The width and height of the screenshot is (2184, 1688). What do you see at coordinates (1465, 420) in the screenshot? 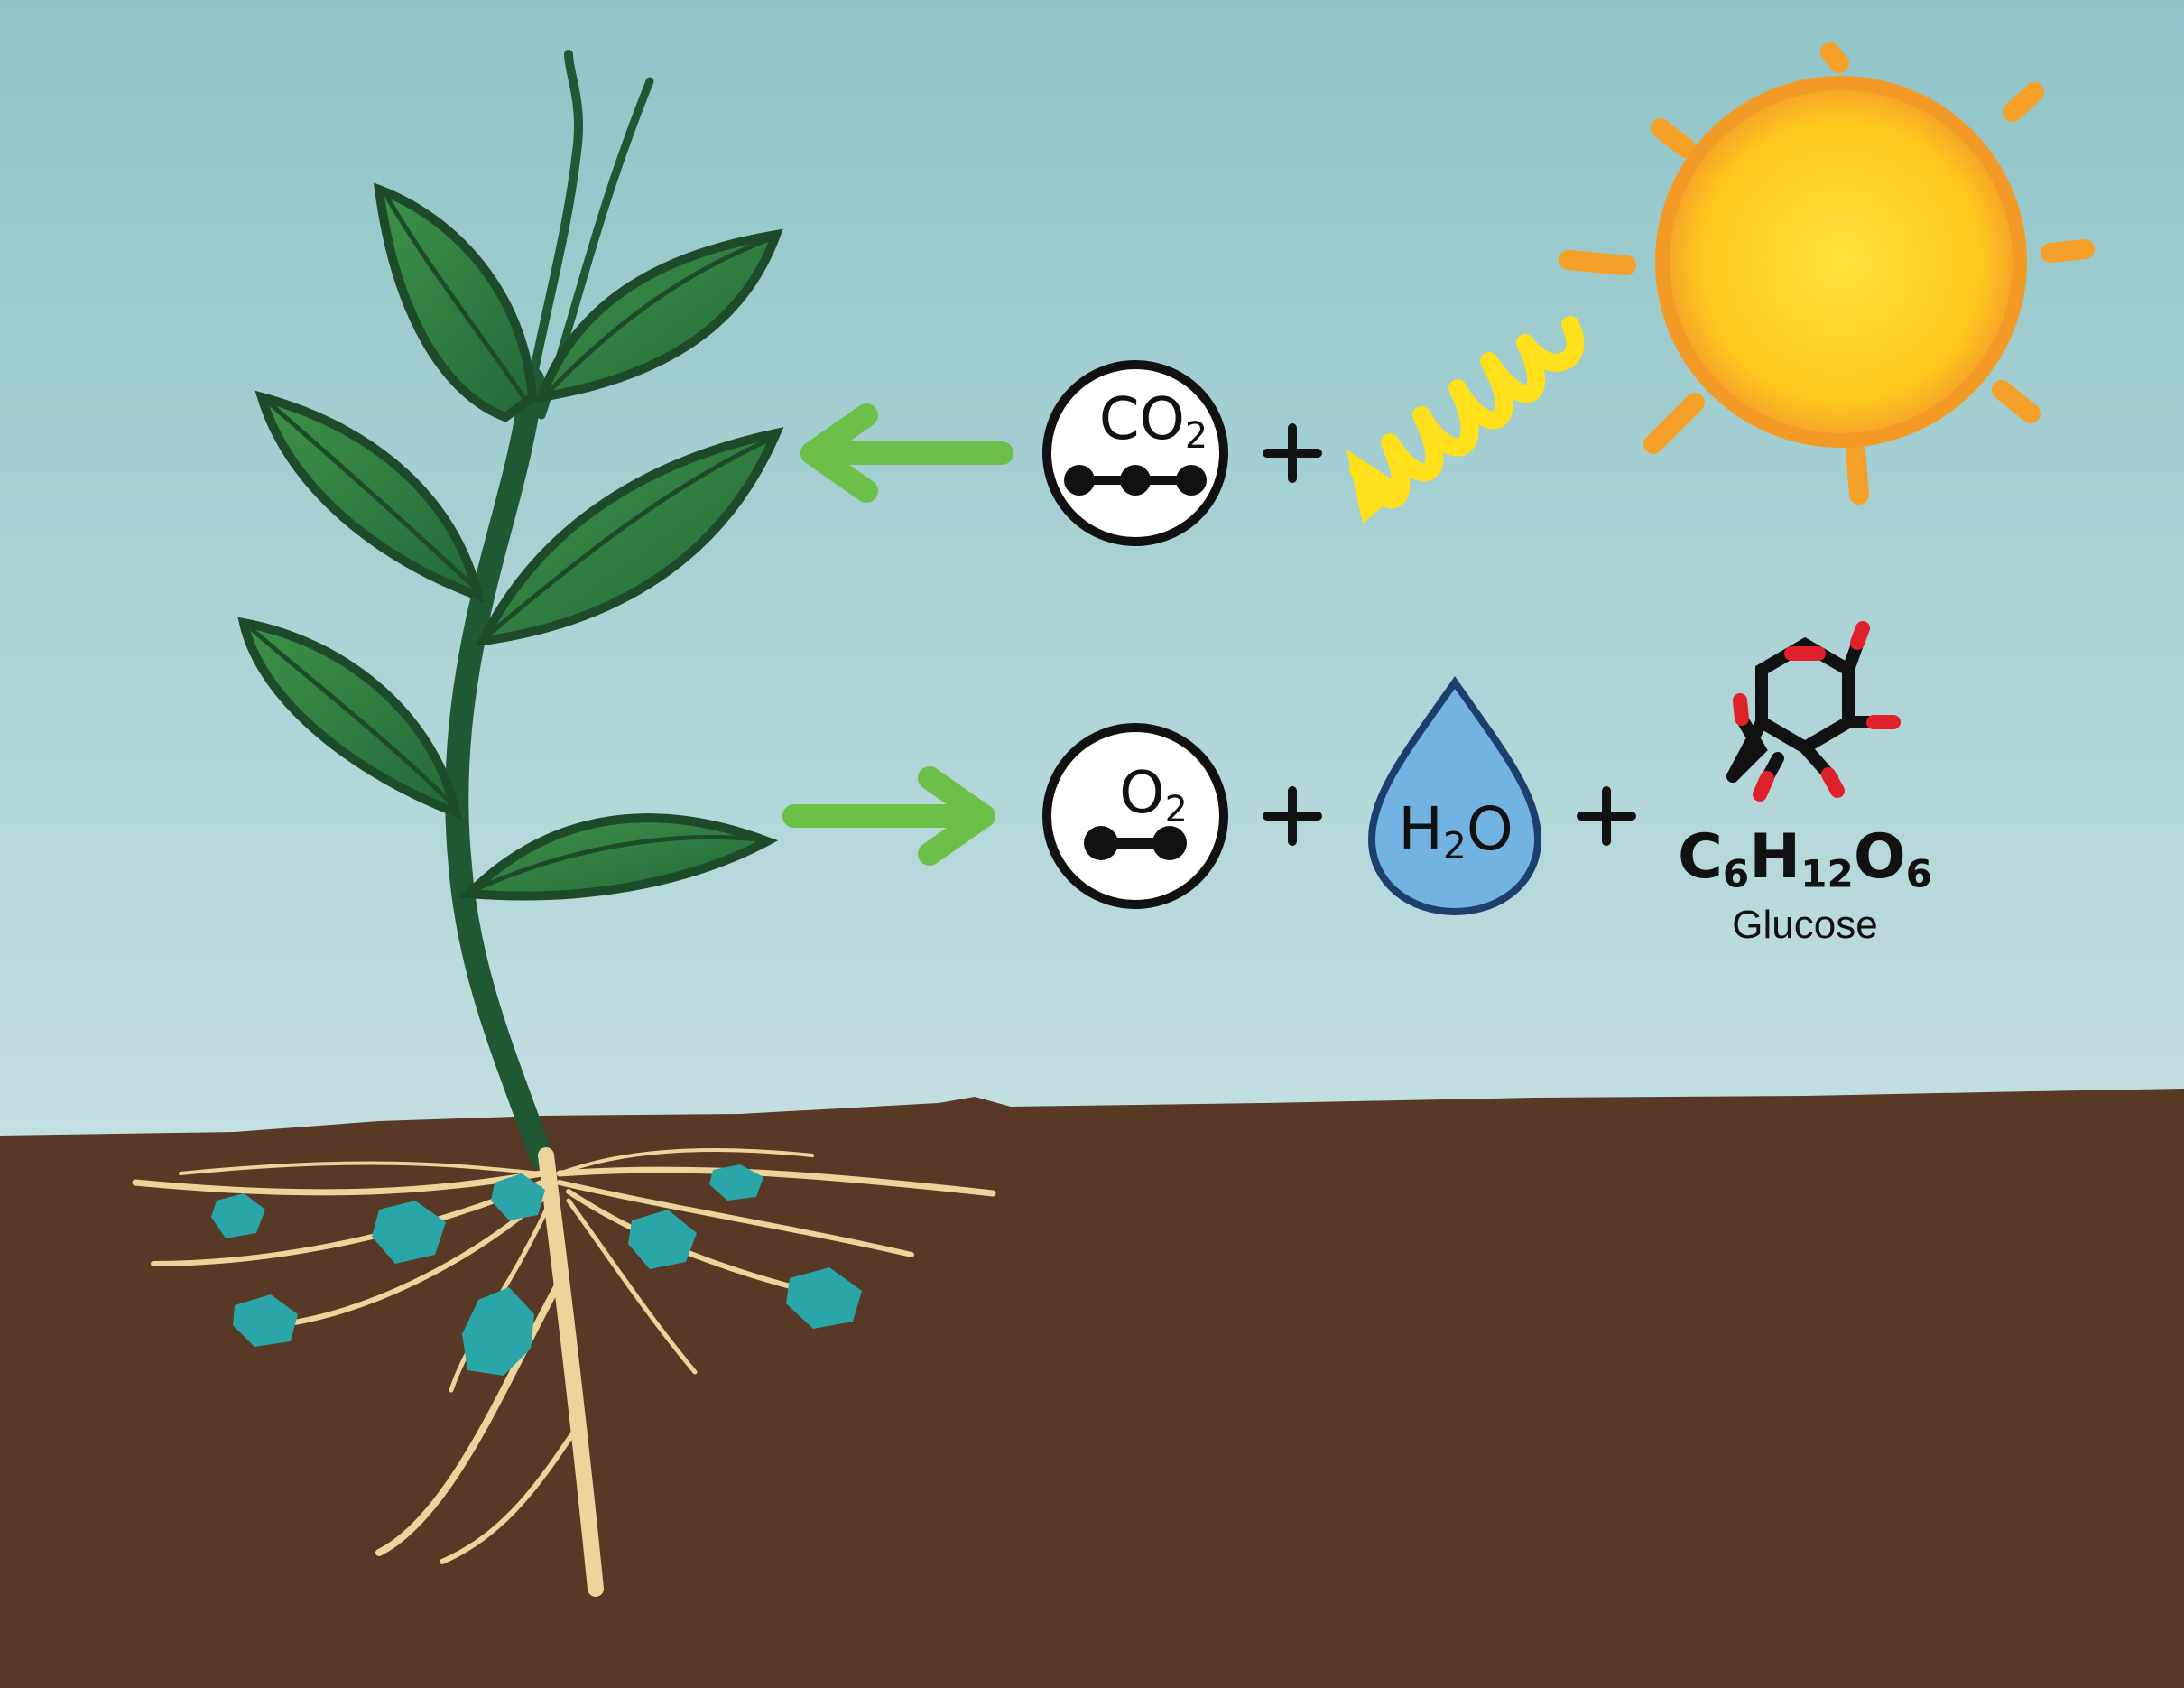
I see `light-wave-icon` at bounding box center [1465, 420].